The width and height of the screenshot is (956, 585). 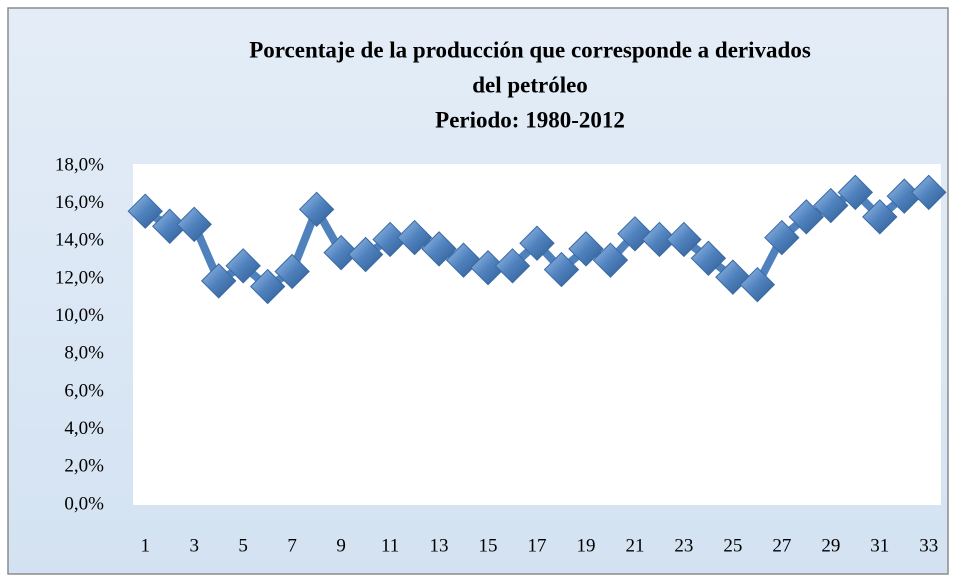 I want to click on chart-title: del petróleo, so click(x=530, y=84).